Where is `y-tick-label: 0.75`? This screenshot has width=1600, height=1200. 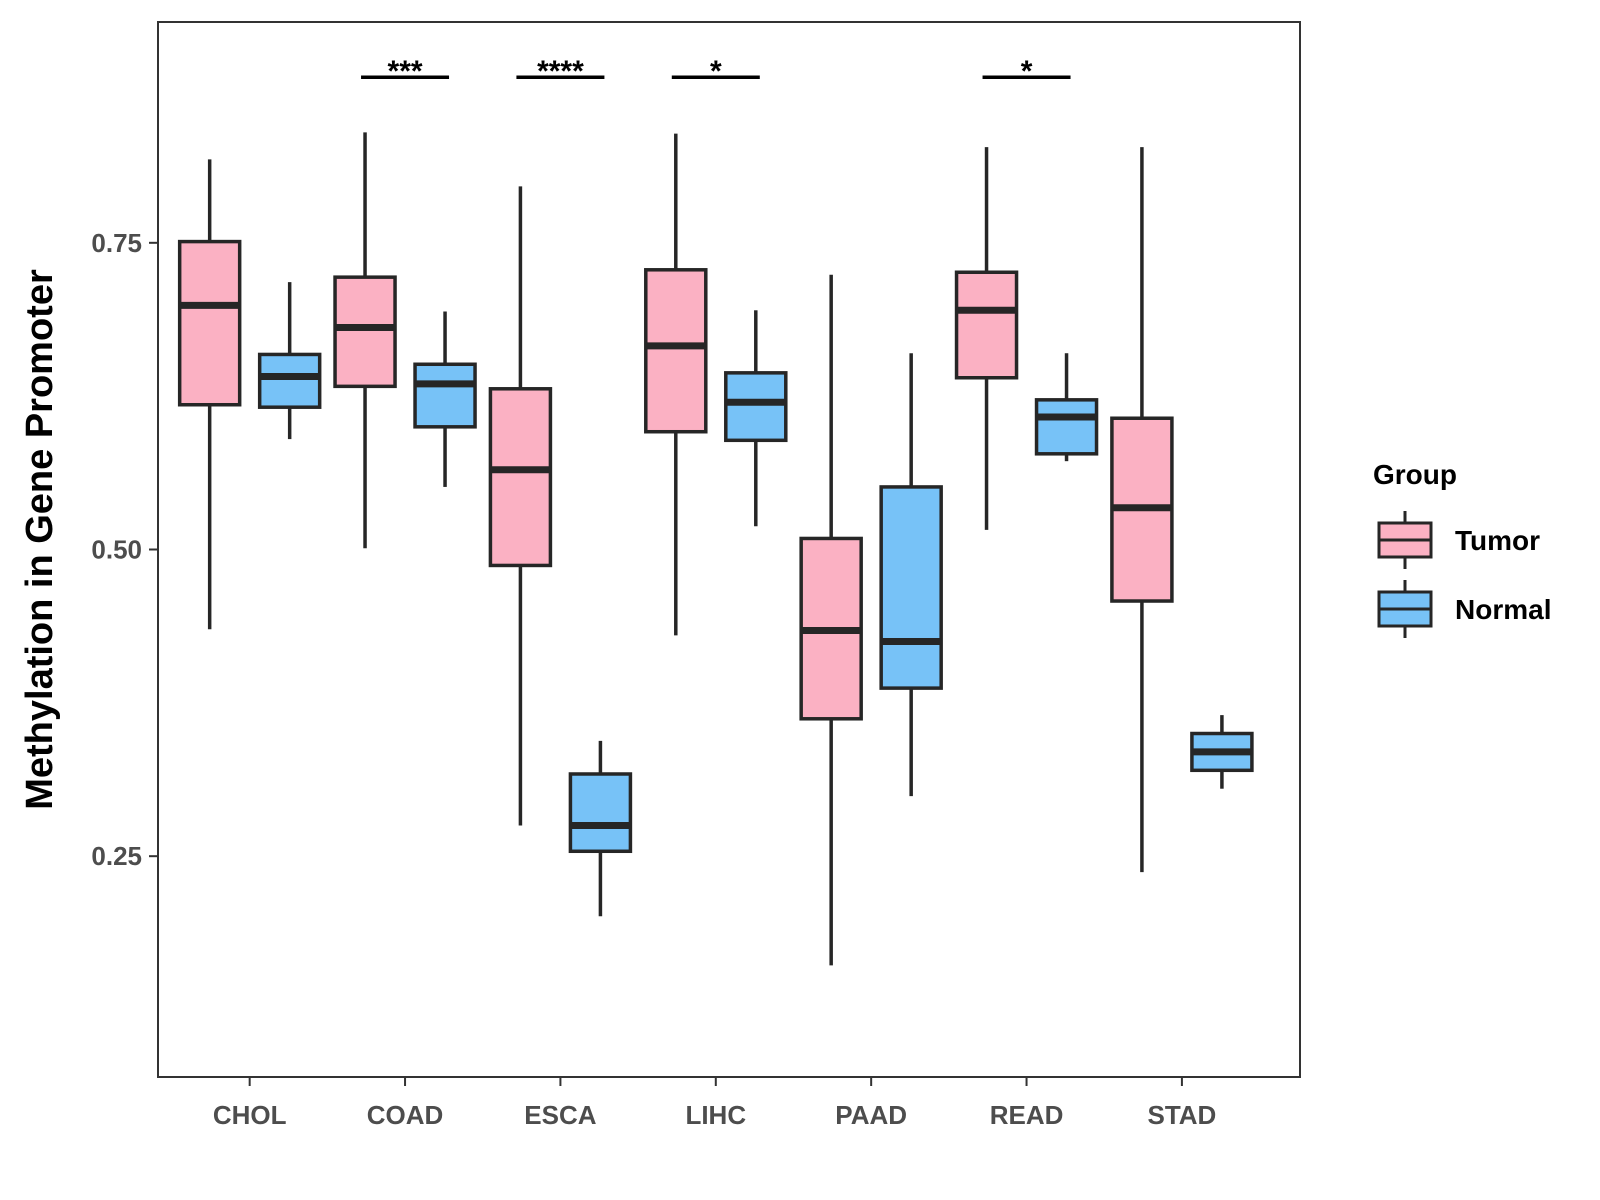 y-tick-label: 0.75 is located at coordinates (116, 243).